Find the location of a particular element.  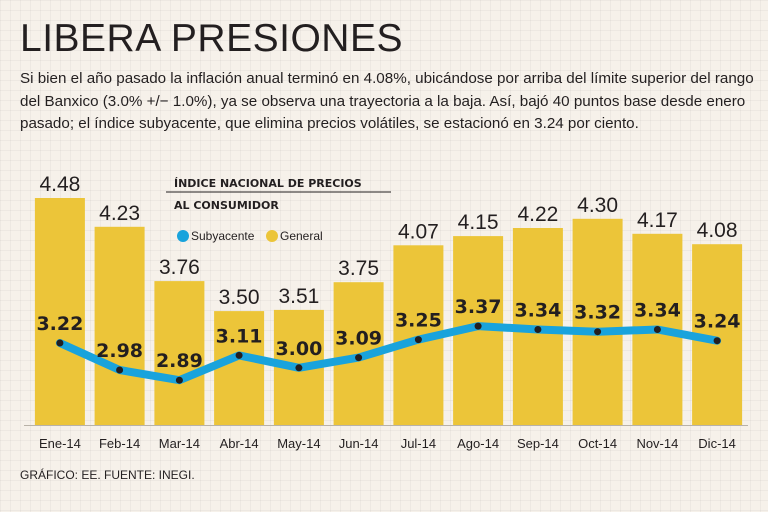

legend-subyacente-swatch is located at coordinates (183, 236).